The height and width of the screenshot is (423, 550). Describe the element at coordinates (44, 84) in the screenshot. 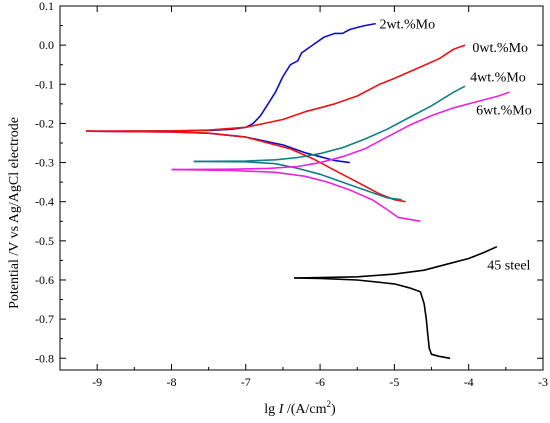

I see `y-tick-label: -0.1` at that location.